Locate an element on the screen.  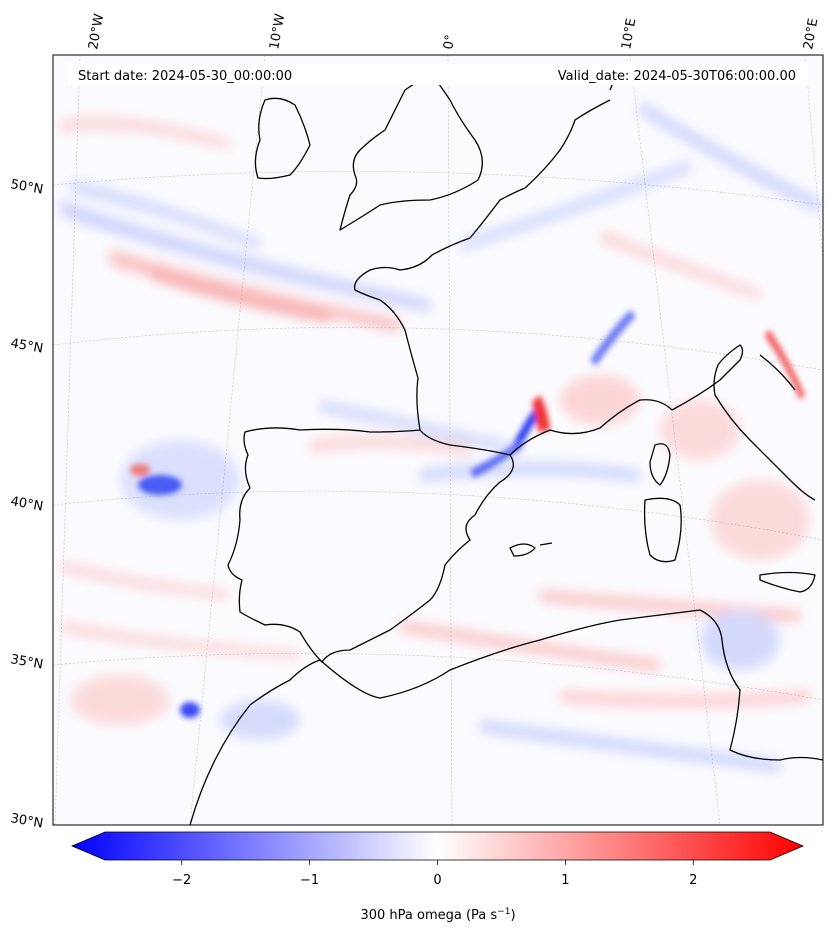
coast-sardinia is located at coordinates (662, 530).